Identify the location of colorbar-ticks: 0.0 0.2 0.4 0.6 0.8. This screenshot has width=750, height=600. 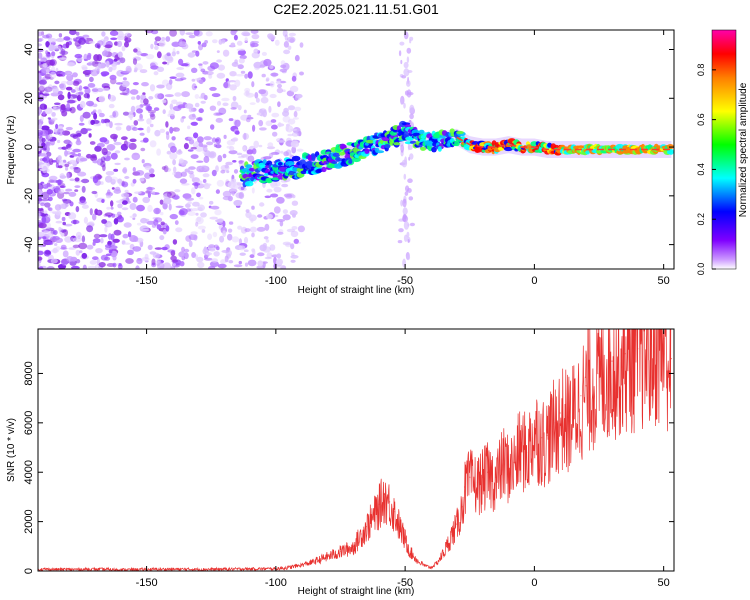
(706, 169).